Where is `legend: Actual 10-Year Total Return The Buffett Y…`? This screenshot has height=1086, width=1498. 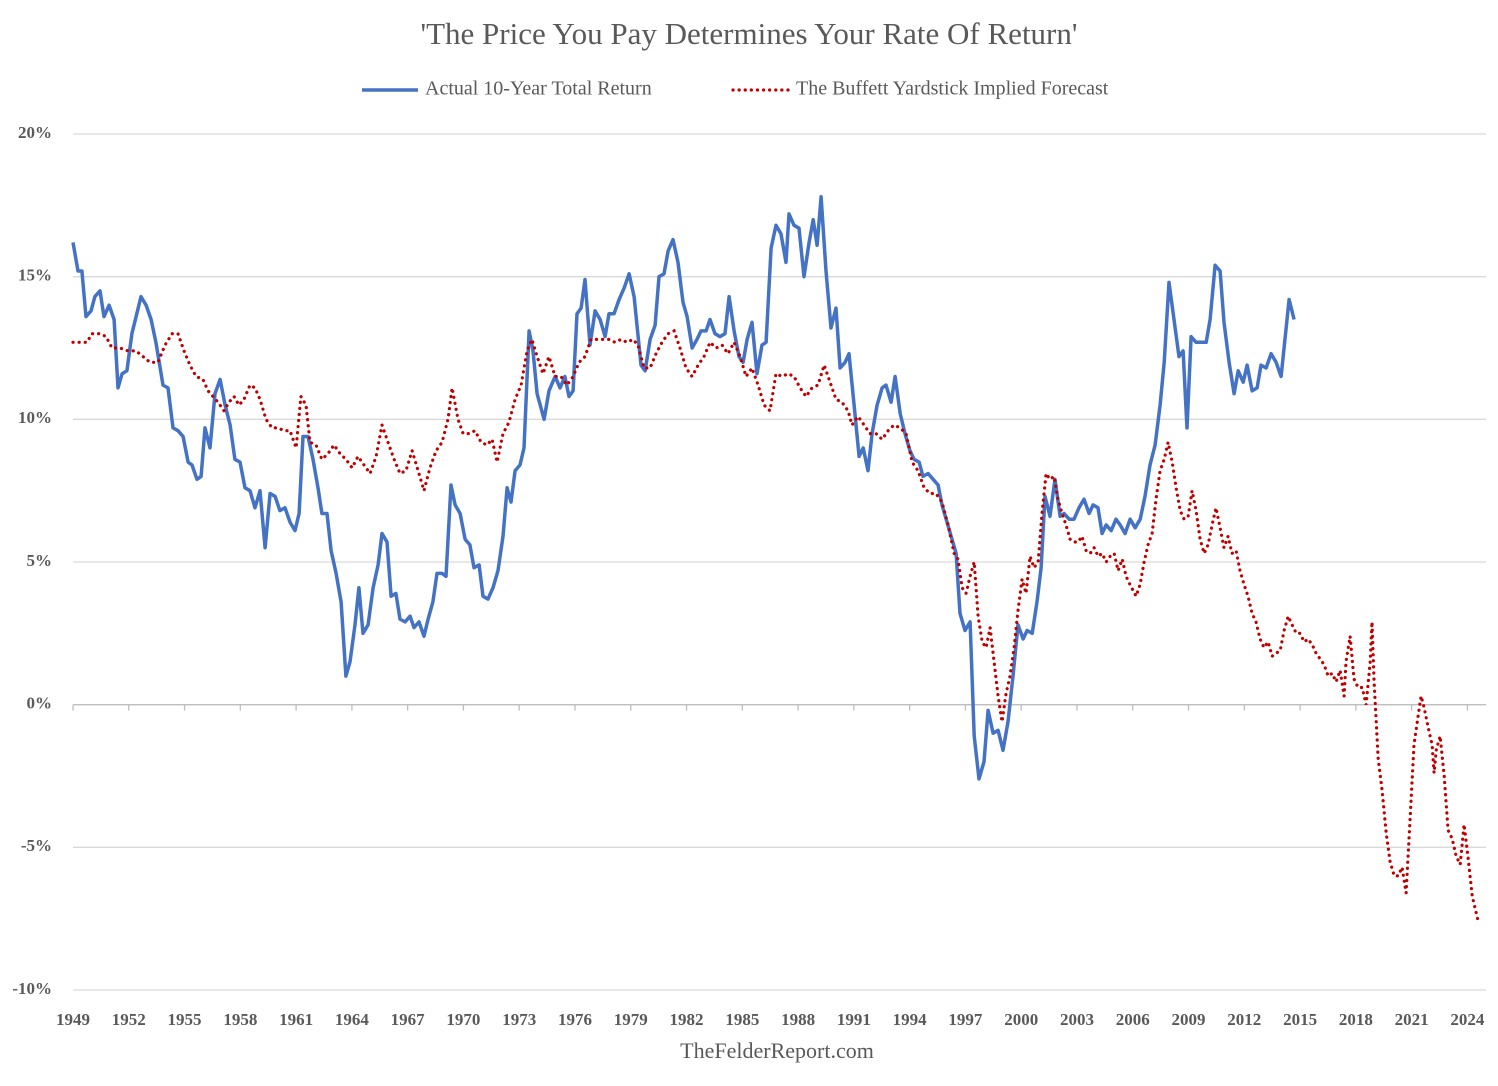 legend: Actual 10-Year Total Return The Buffett Y… is located at coordinates (735, 89).